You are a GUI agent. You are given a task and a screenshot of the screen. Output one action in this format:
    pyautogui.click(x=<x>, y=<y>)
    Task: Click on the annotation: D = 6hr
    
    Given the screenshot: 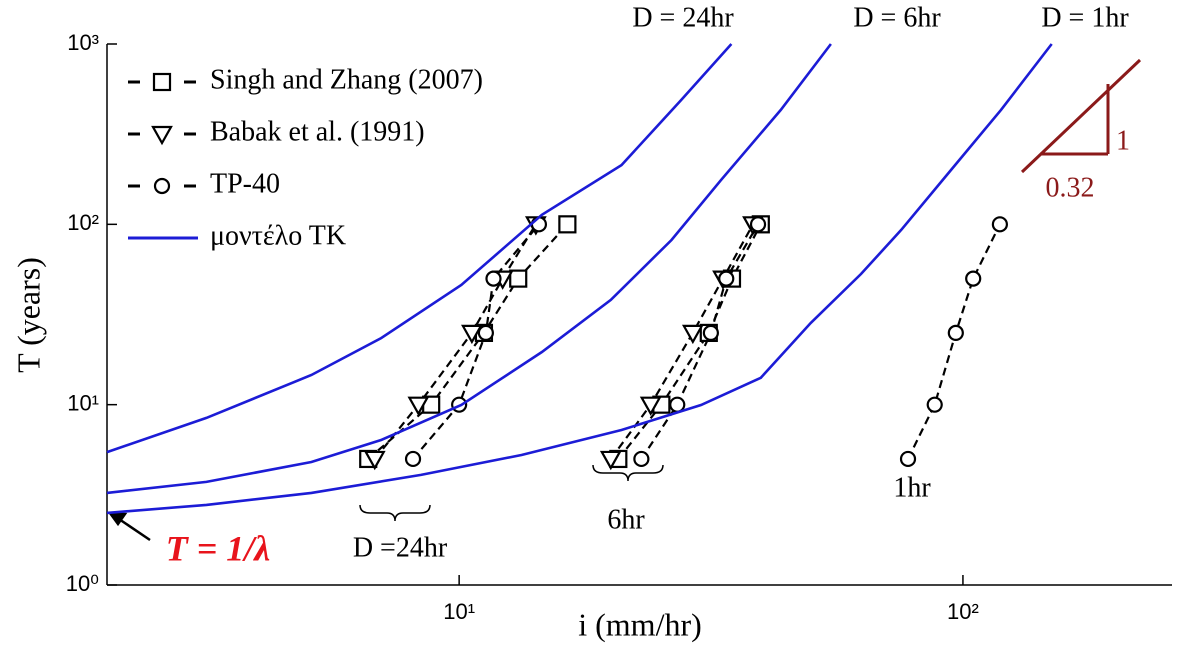 What is the action you would take?
    pyautogui.click(x=897, y=17)
    